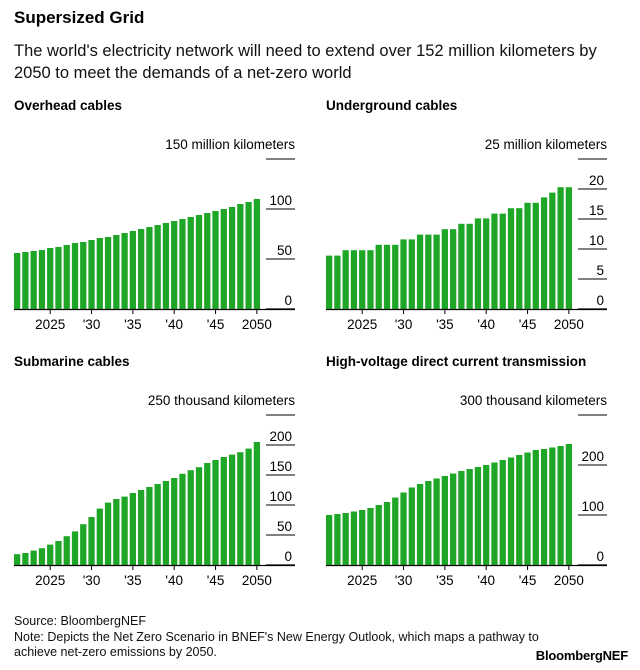 This screenshot has width=640, height=670. I want to click on y-tick-label: 50, so click(284, 526).